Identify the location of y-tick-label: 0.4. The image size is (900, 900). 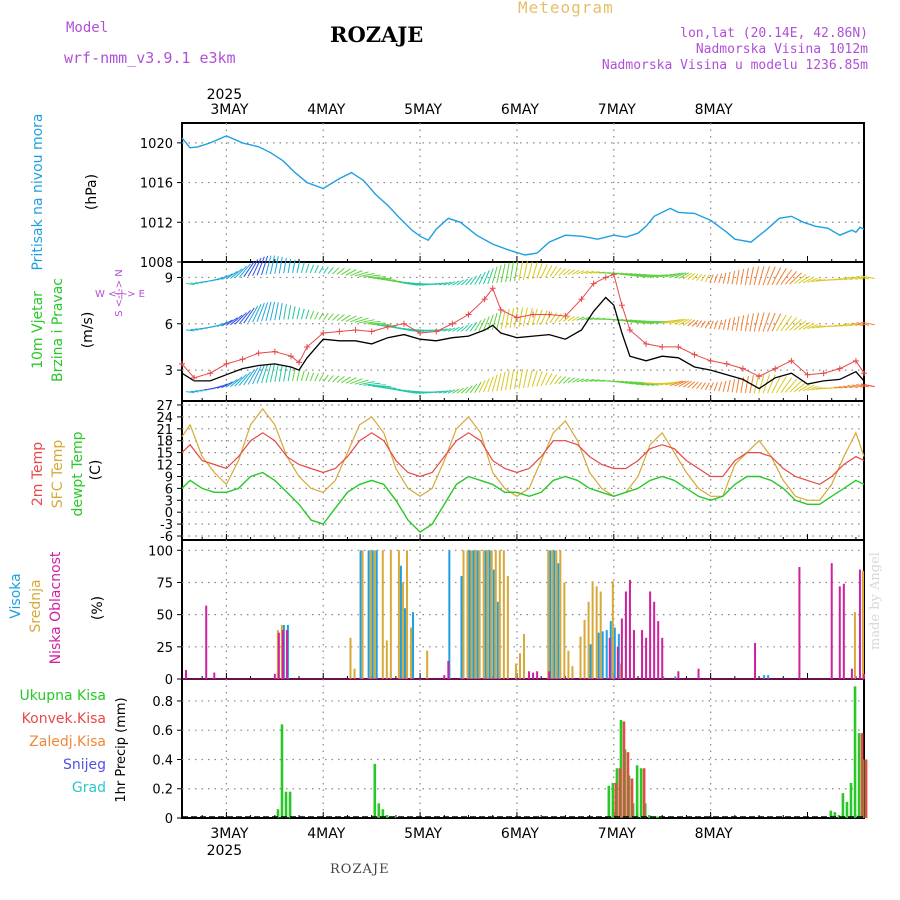
(162, 760).